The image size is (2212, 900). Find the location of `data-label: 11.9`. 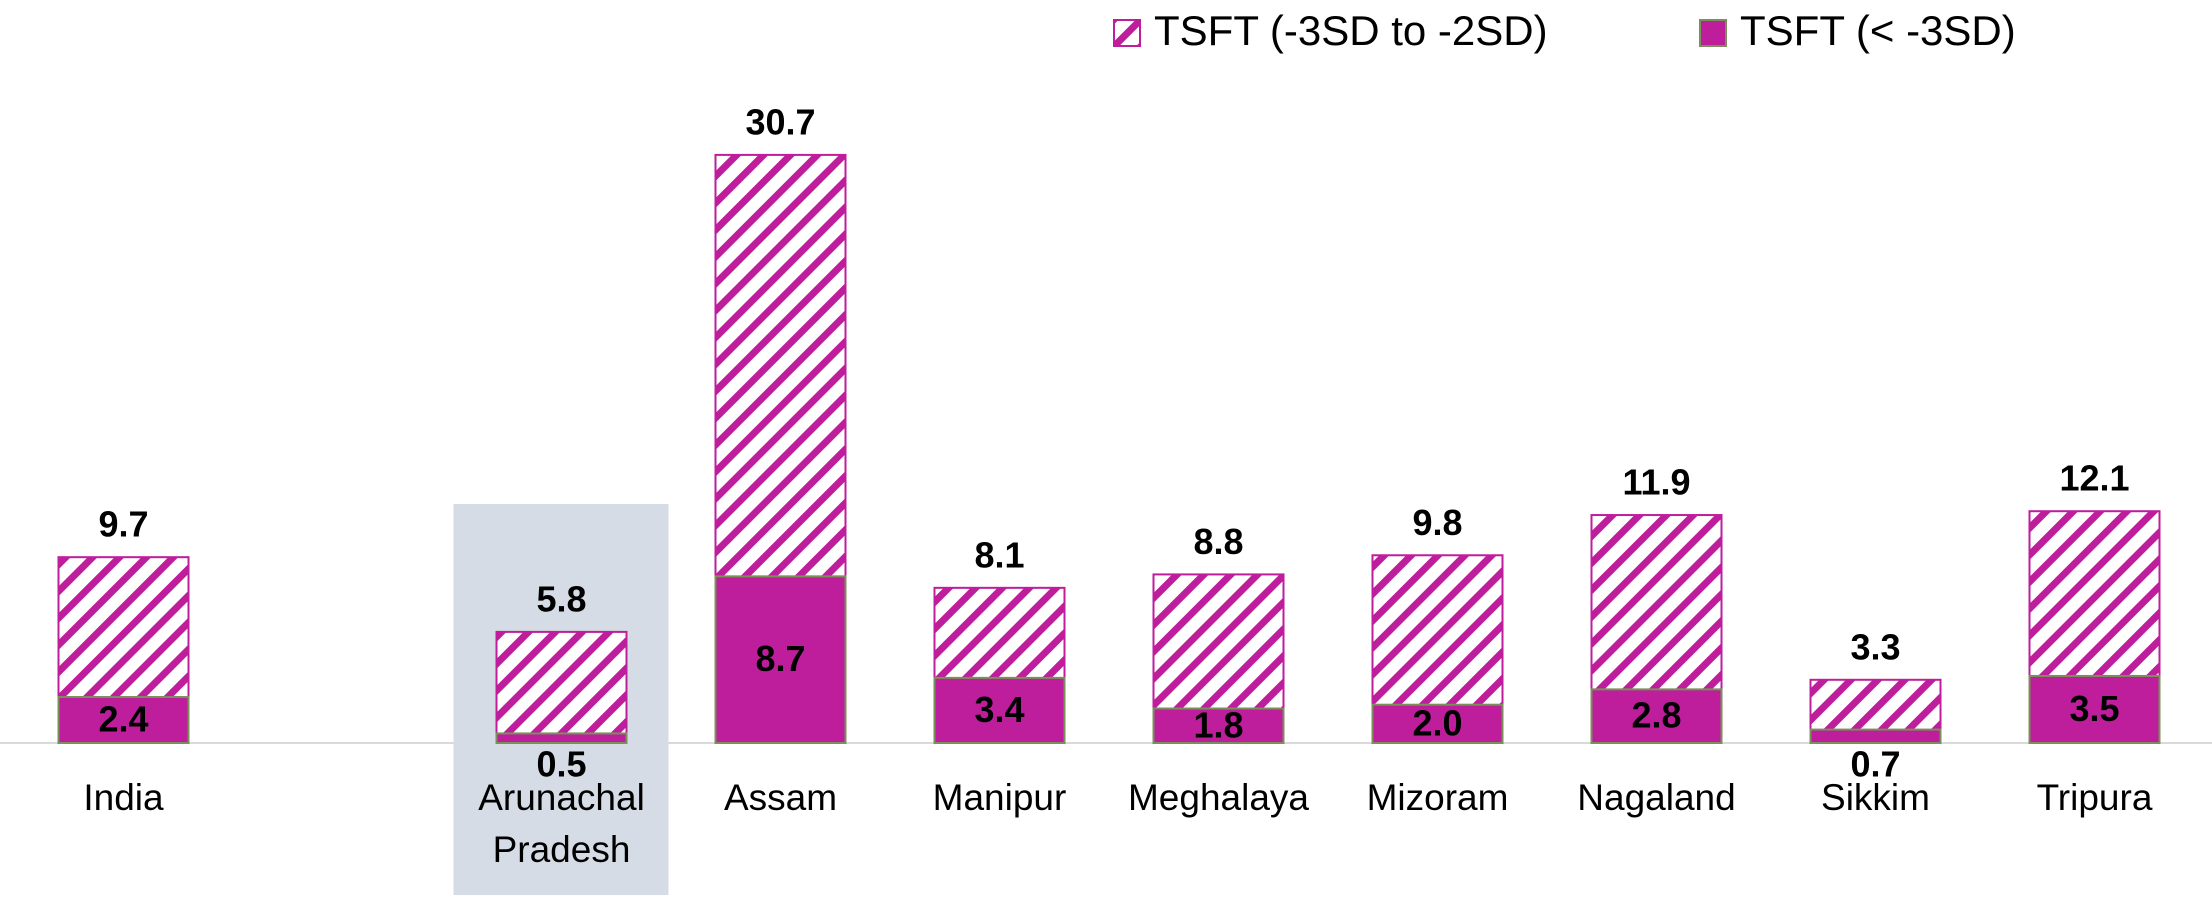

data-label: 11.9 is located at coordinates (1656, 482).